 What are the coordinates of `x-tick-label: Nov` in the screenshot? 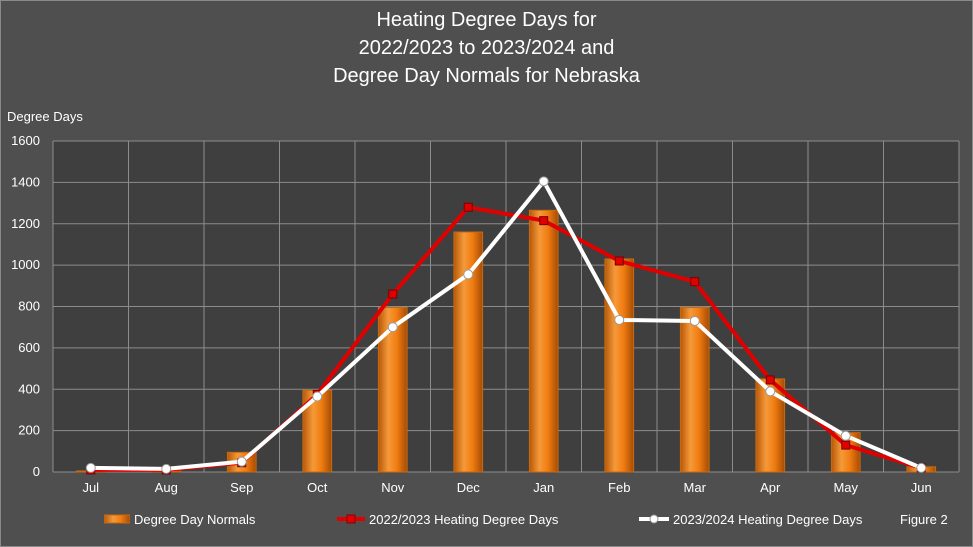 It's located at (393, 487).